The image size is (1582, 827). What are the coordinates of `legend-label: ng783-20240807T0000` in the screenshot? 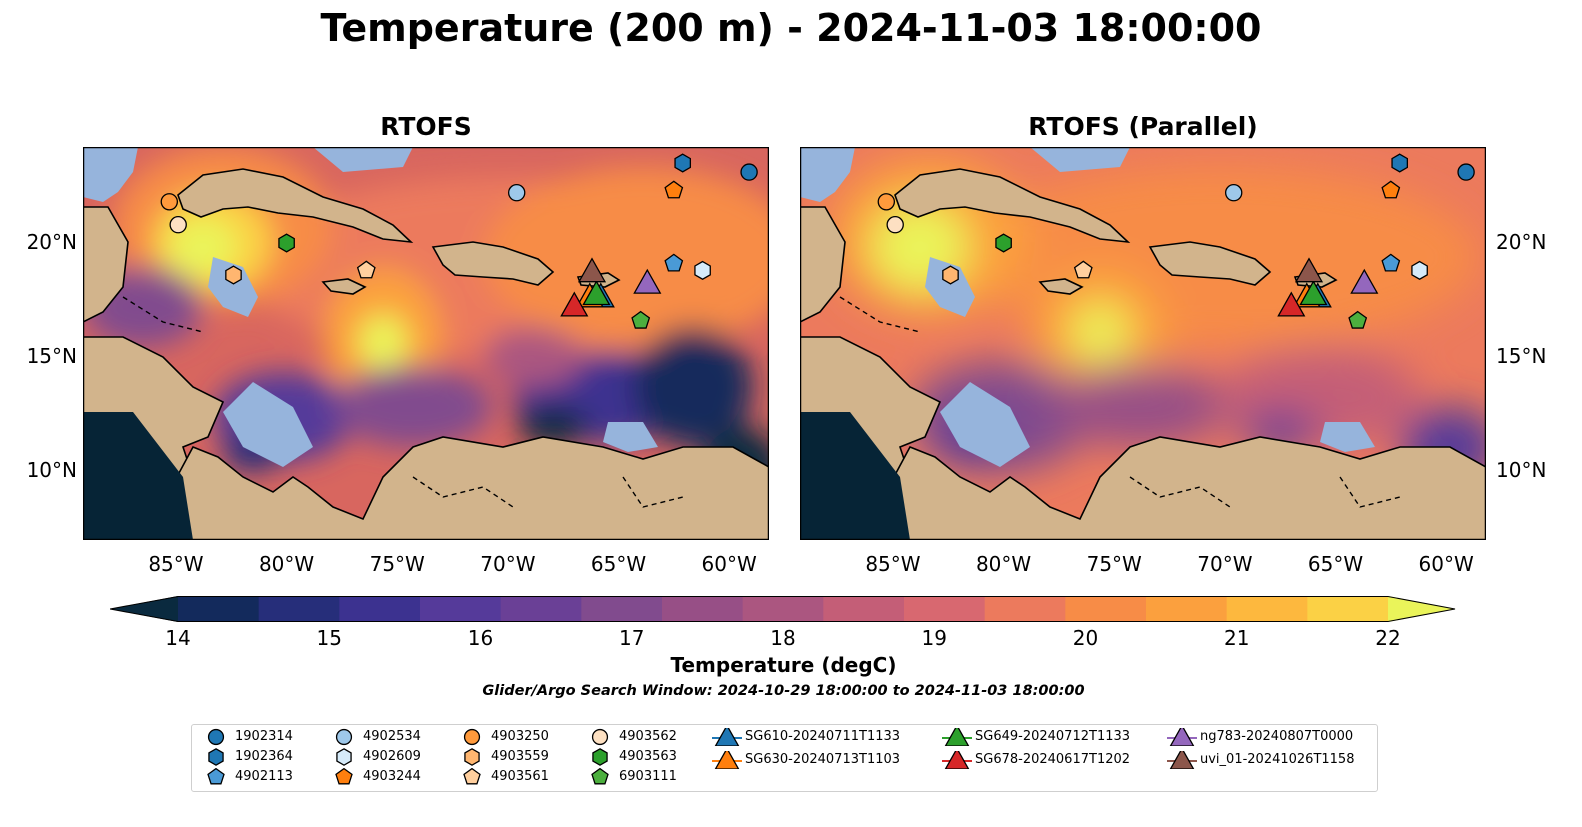 It's located at (1277, 736).